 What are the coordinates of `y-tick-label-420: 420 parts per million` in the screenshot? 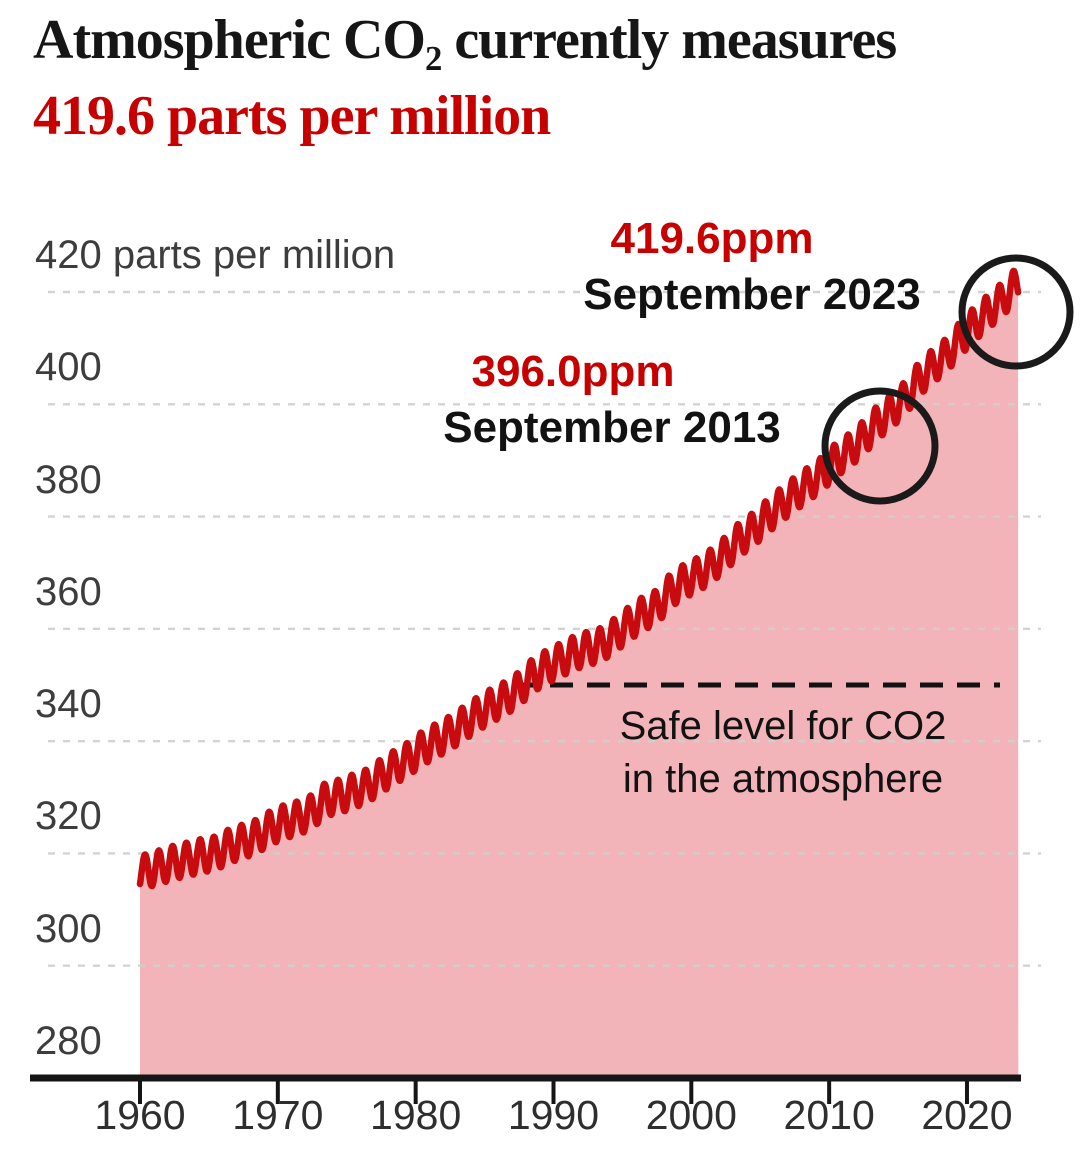 It's located at (215, 254).